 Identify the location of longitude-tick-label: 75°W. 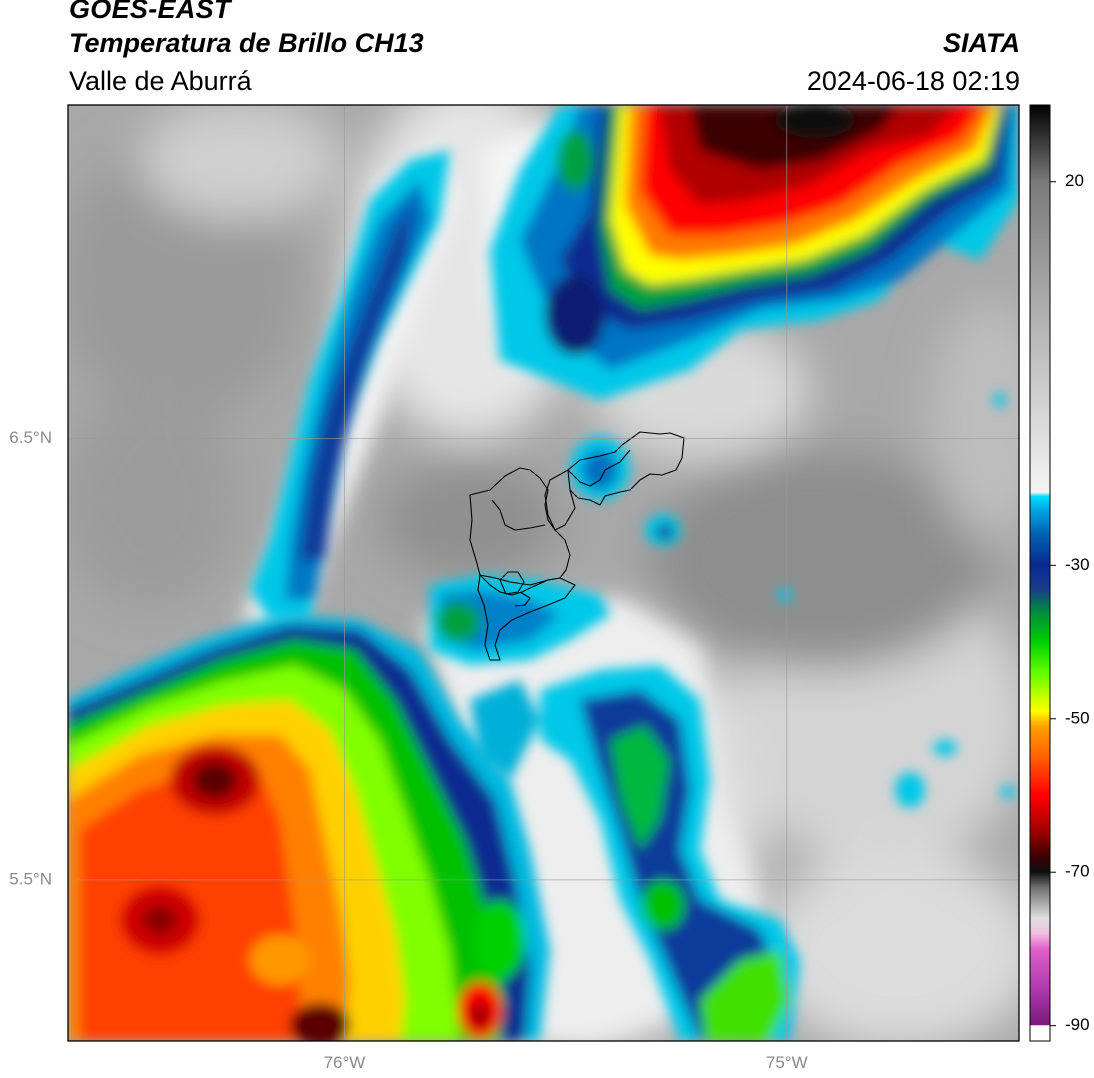
(787, 1062).